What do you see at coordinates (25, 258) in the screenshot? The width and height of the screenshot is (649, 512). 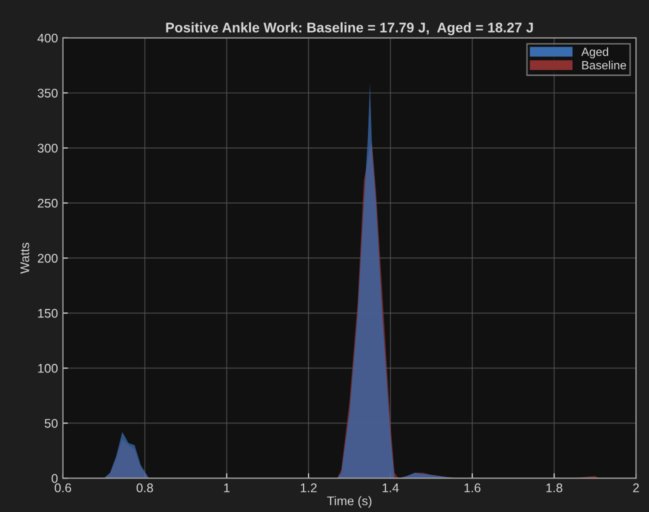 I see `y-axis-title: Watts` at bounding box center [25, 258].